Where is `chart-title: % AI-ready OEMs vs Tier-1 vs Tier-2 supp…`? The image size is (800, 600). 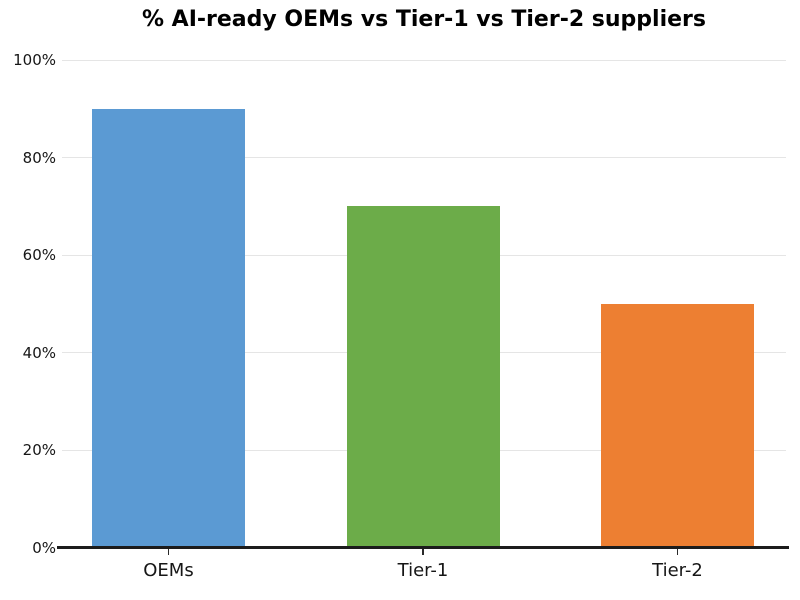
chart-title: % AI-ready OEMs vs Tier-1 vs Tier-2 supp… is located at coordinates (423, 19).